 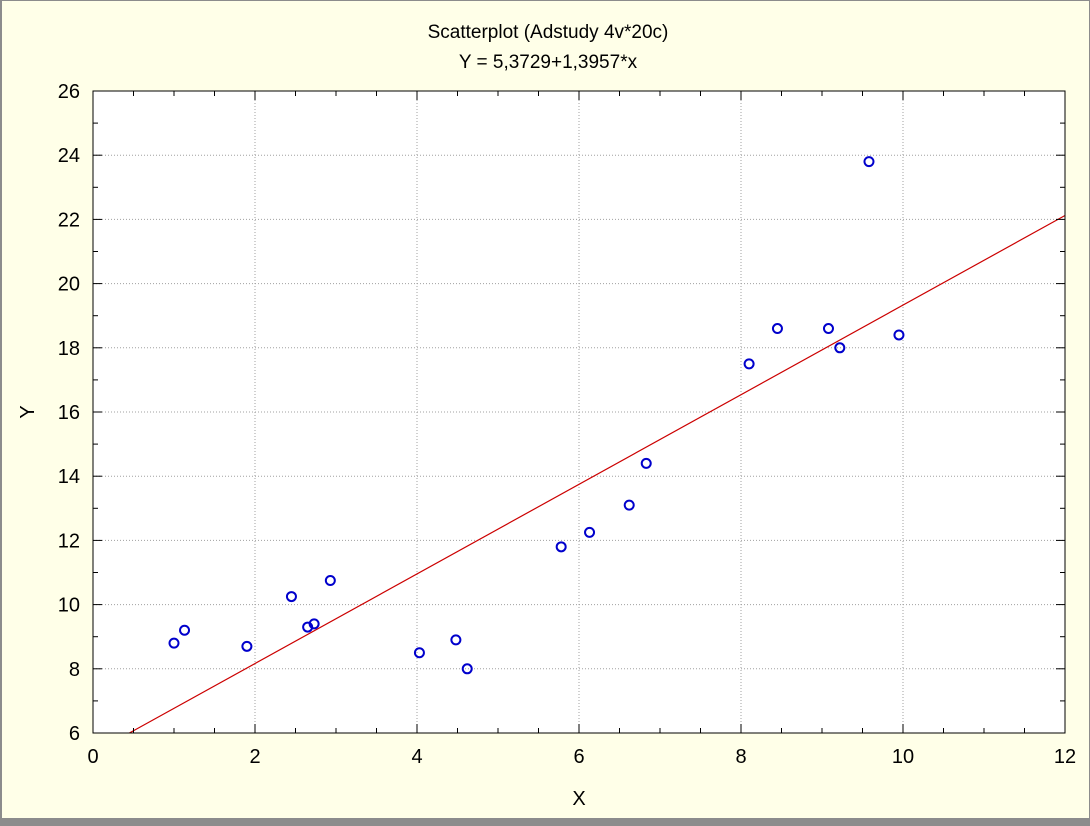 I want to click on y-tick-label: 22, so click(x=69, y=220).